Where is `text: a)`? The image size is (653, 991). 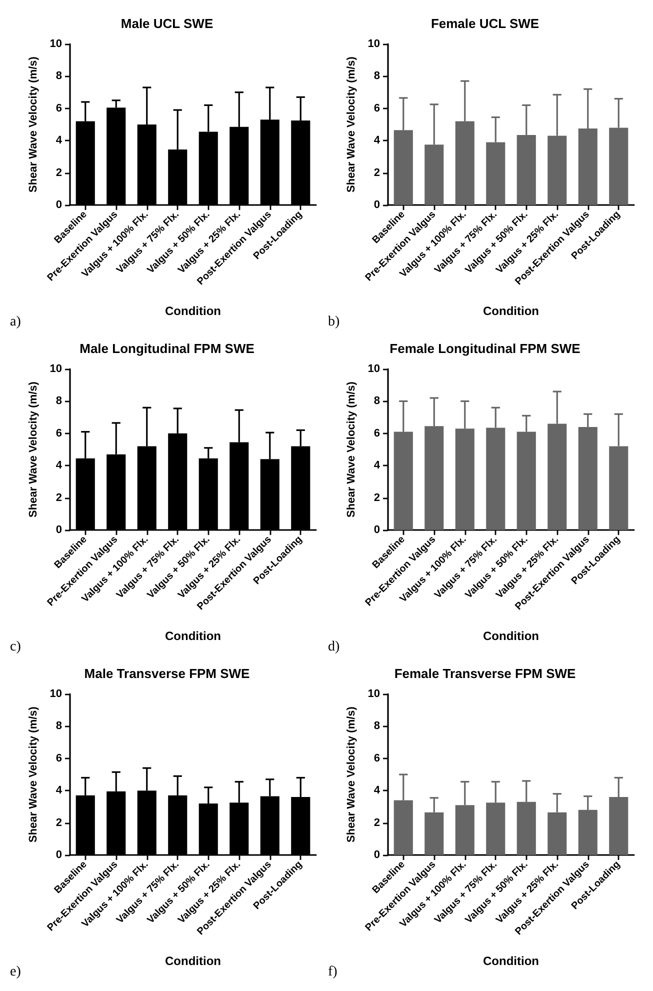 text: a) is located at coordinates (16, 322).